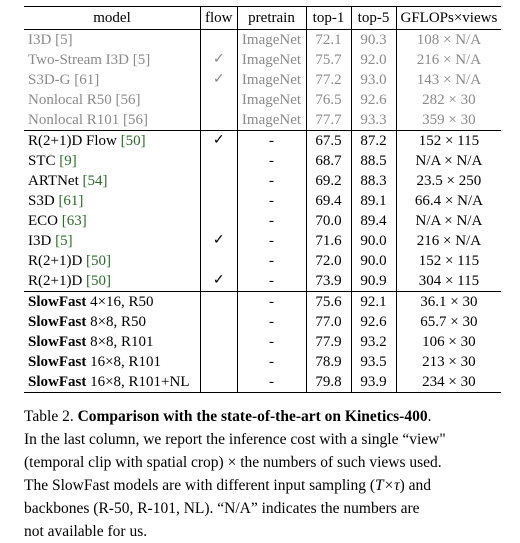  I want to click on model-name: ARTNet, so click(53, 181).